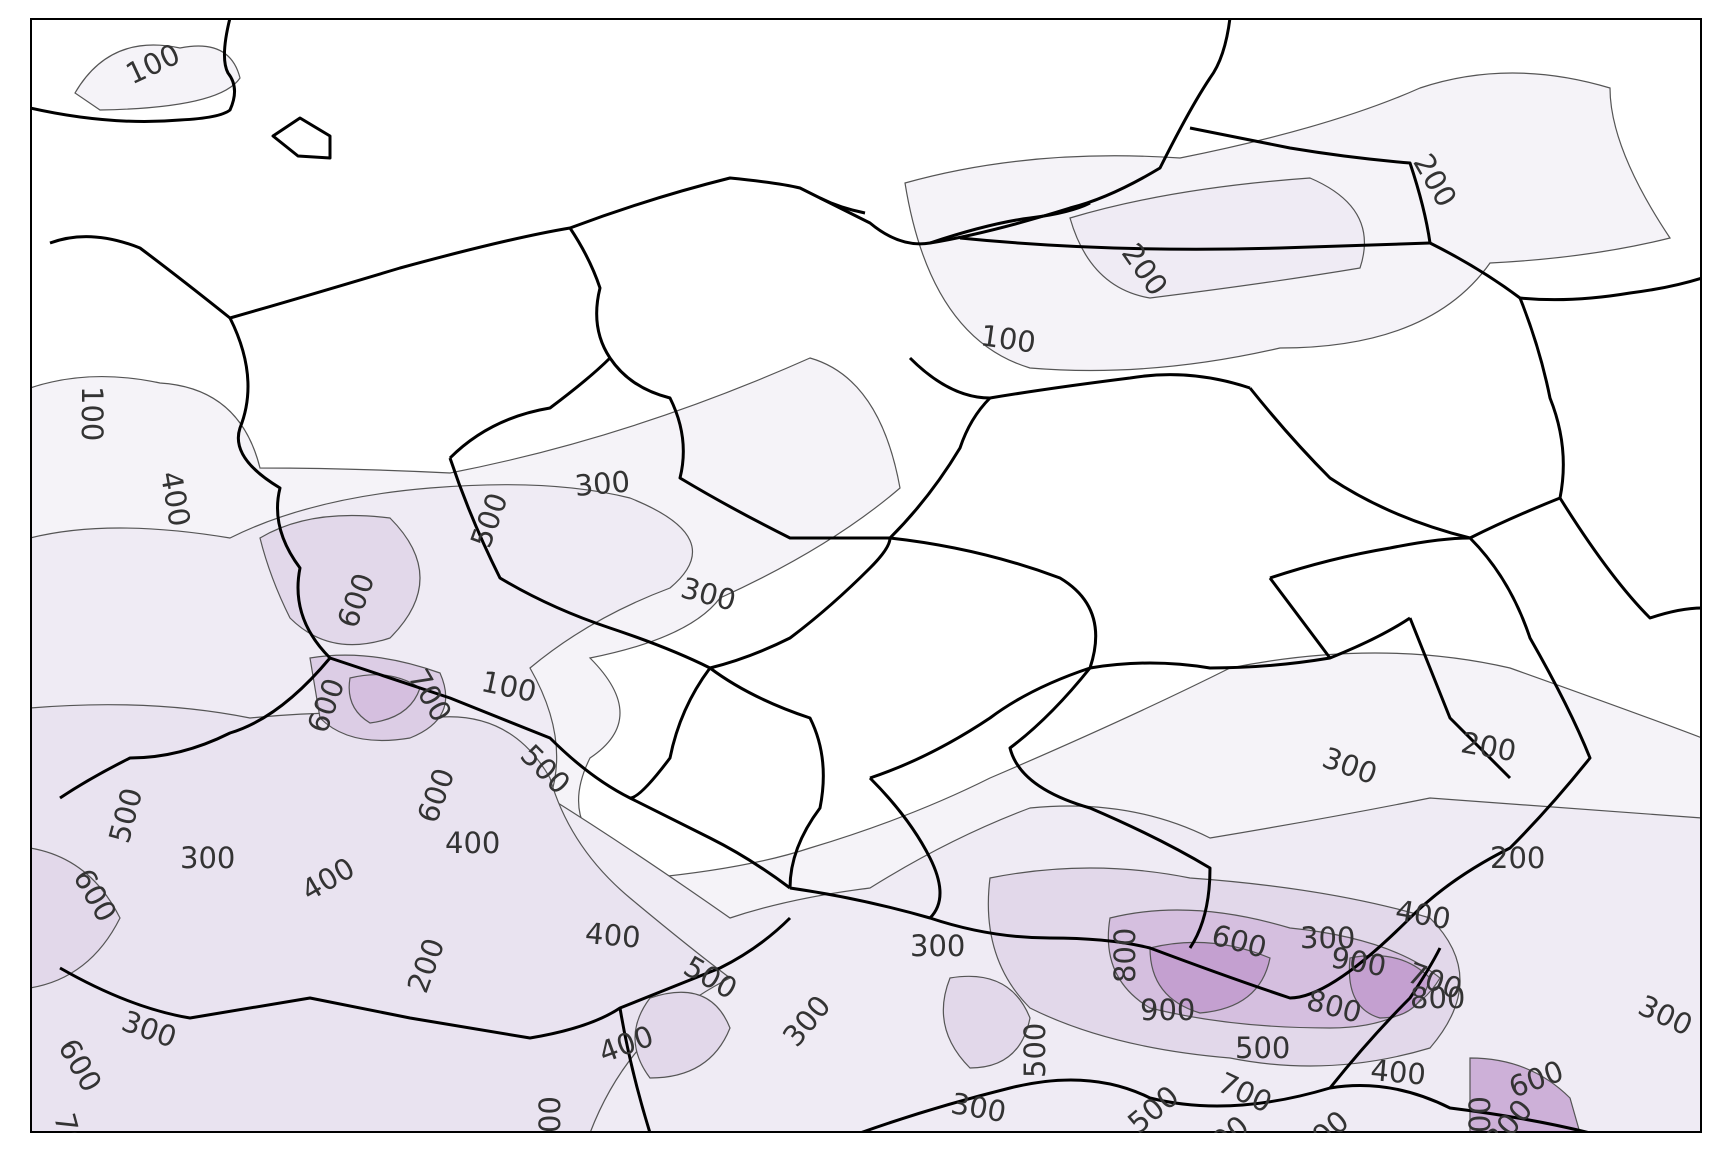  I want to click on contour-label: 900, so click(1167, 1010).